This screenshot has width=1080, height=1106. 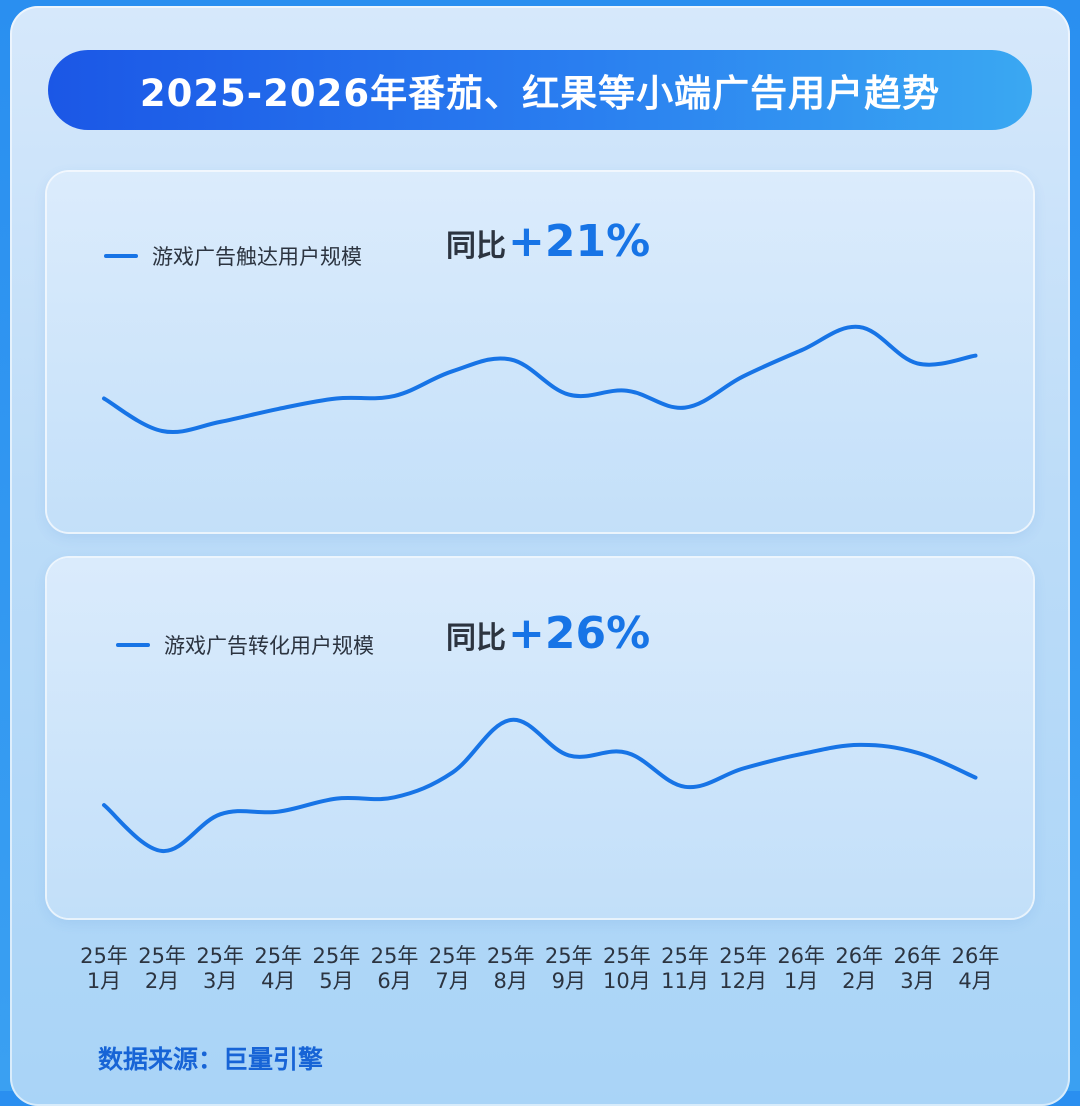 I want to click on yoy-label-conversion: 同比, so click(x=476, y=638).